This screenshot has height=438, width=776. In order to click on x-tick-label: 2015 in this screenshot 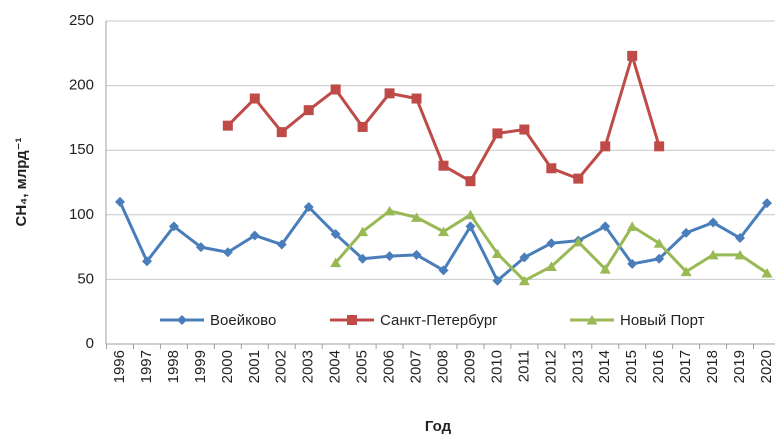, I will do `click(631, 366)`.